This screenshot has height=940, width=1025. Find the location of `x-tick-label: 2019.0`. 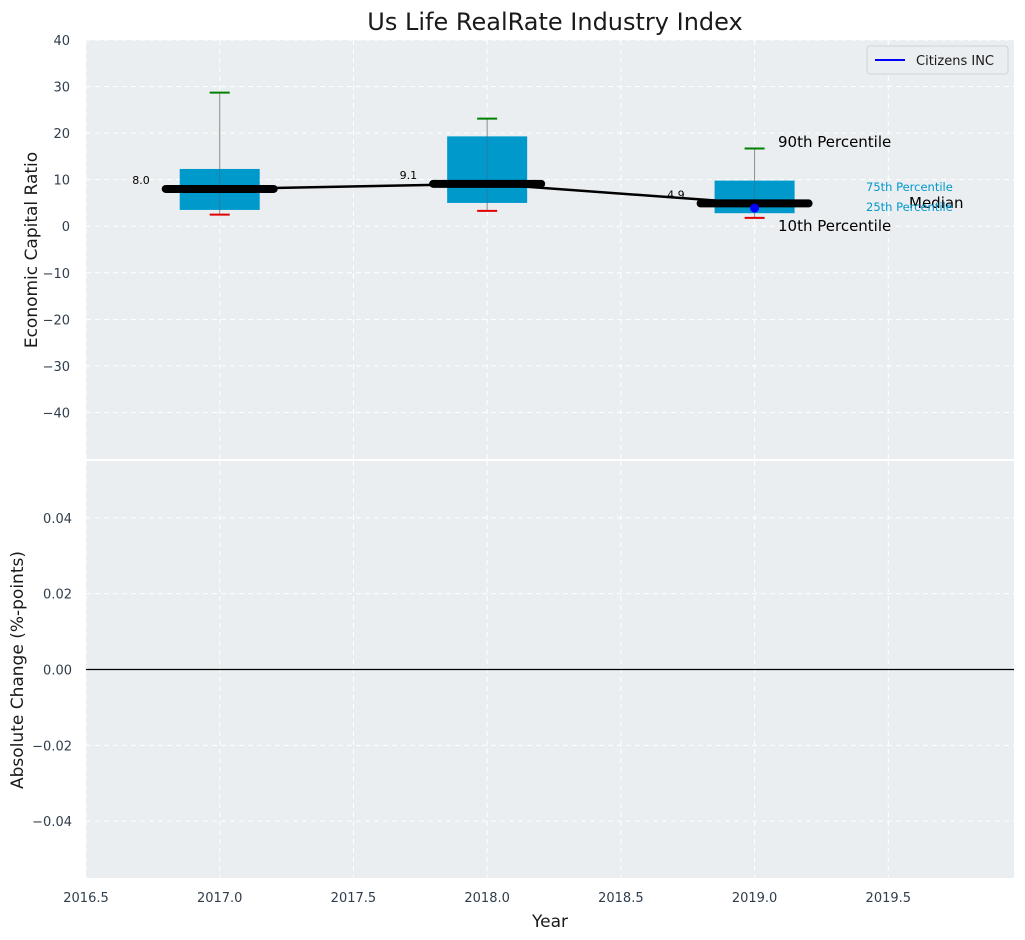

x-tick-label: 2019.0 is located at coordinates (755, 898).